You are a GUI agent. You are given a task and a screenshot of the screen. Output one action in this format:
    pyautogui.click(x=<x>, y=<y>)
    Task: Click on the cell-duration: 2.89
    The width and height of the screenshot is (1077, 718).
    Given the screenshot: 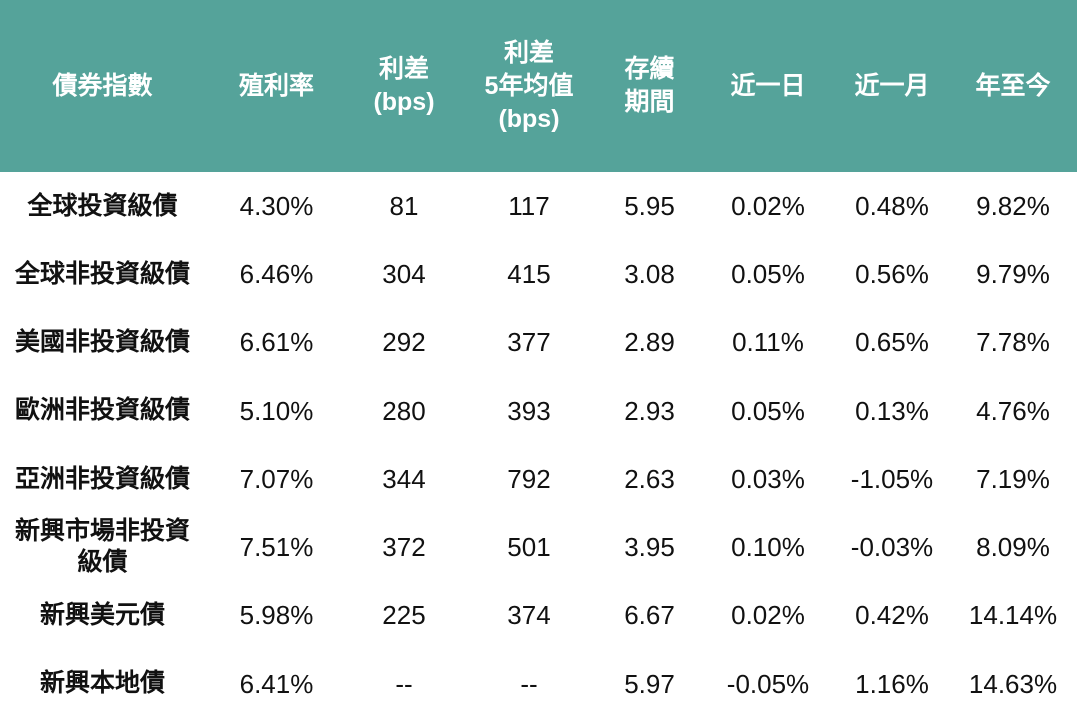 What is the action you would take?
    pyautogui.click(x=649, y=342)
    